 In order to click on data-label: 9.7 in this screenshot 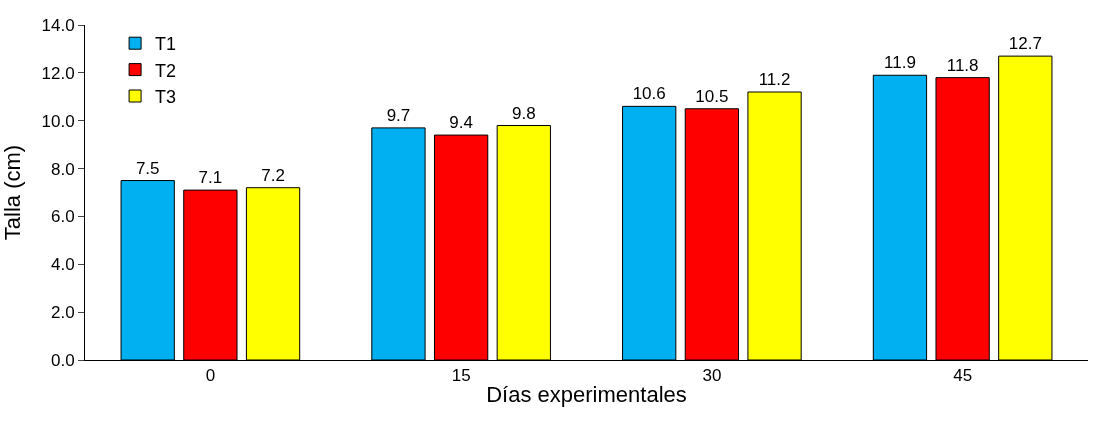, I will do `click(398, 115)`.